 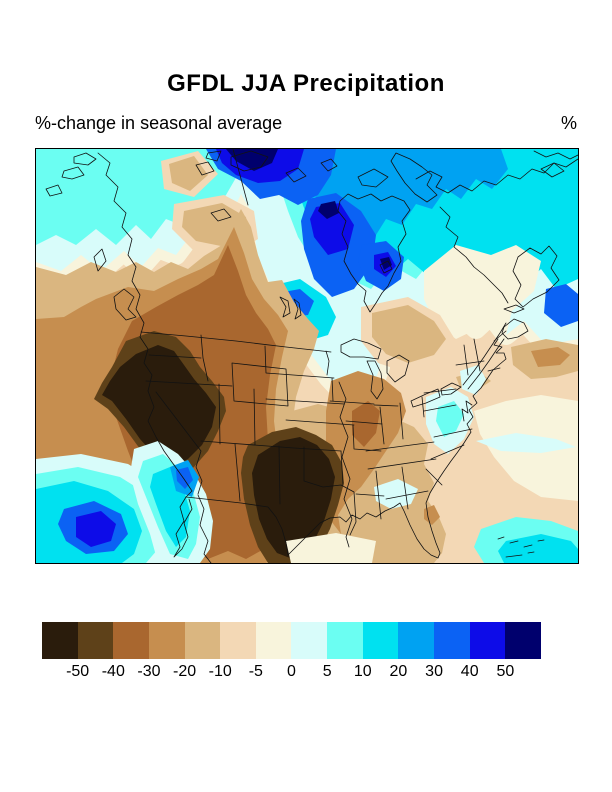 I want to click on colorbar-ticks: -50 -40 -30 -20 -10 -5 0 5 10 20 30 40 50, so click(x=291, y=673).